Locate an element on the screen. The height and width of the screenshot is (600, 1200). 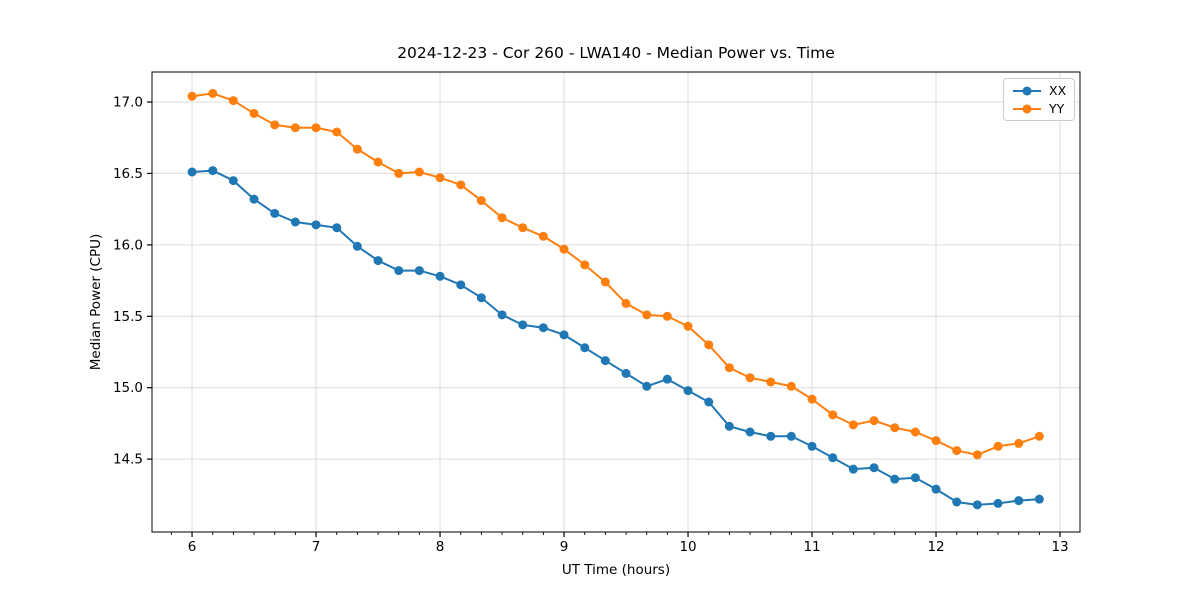
y-tick-label: 17.0 is located at coordinates (128, 103).